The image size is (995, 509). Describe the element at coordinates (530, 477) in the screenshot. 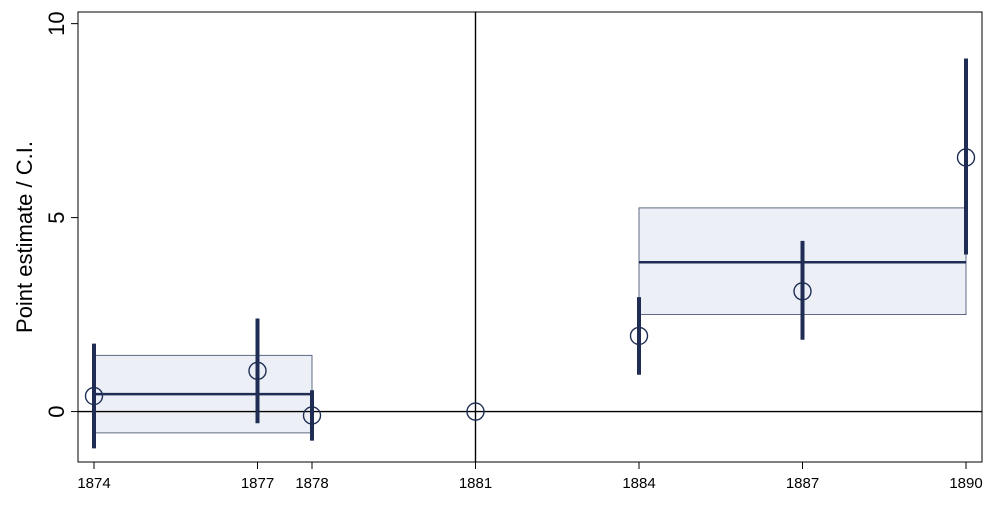

I see `x-axis: 1874 1877 1878 1881 1884 1887 1890` at that location.